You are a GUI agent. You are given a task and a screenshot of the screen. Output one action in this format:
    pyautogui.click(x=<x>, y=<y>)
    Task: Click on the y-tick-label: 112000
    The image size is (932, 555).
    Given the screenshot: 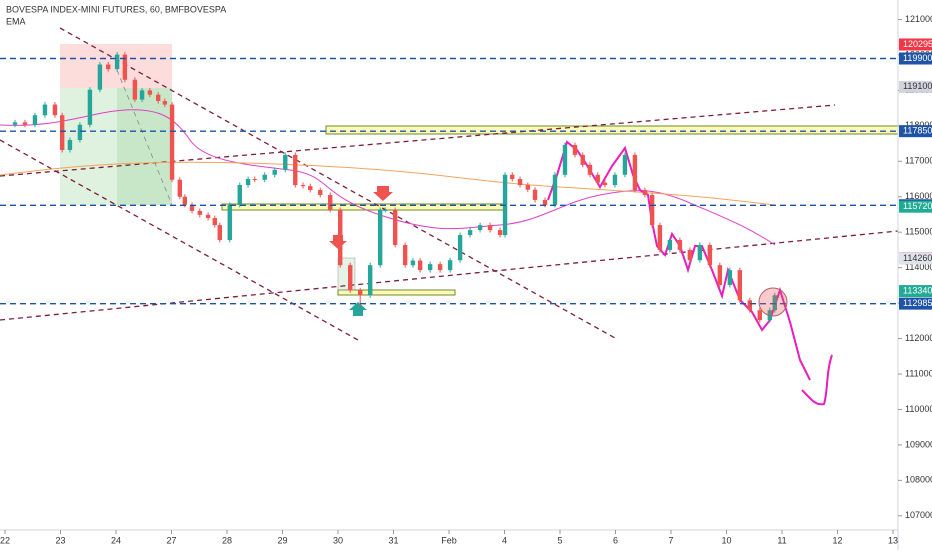 What is the action you would take?
    pyautogui.click(x=918, y=338)
    